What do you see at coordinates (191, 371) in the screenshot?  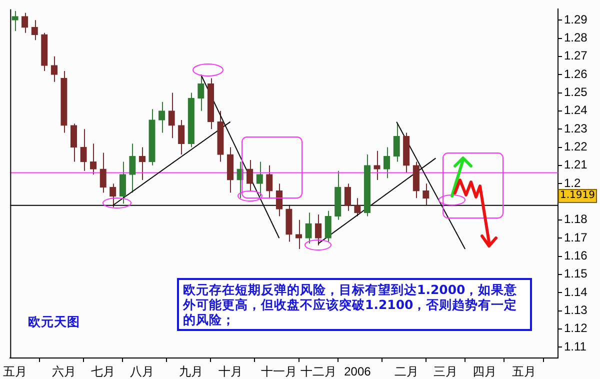 I see `x-tick-label: 九月` at bounding box center [191, 371].